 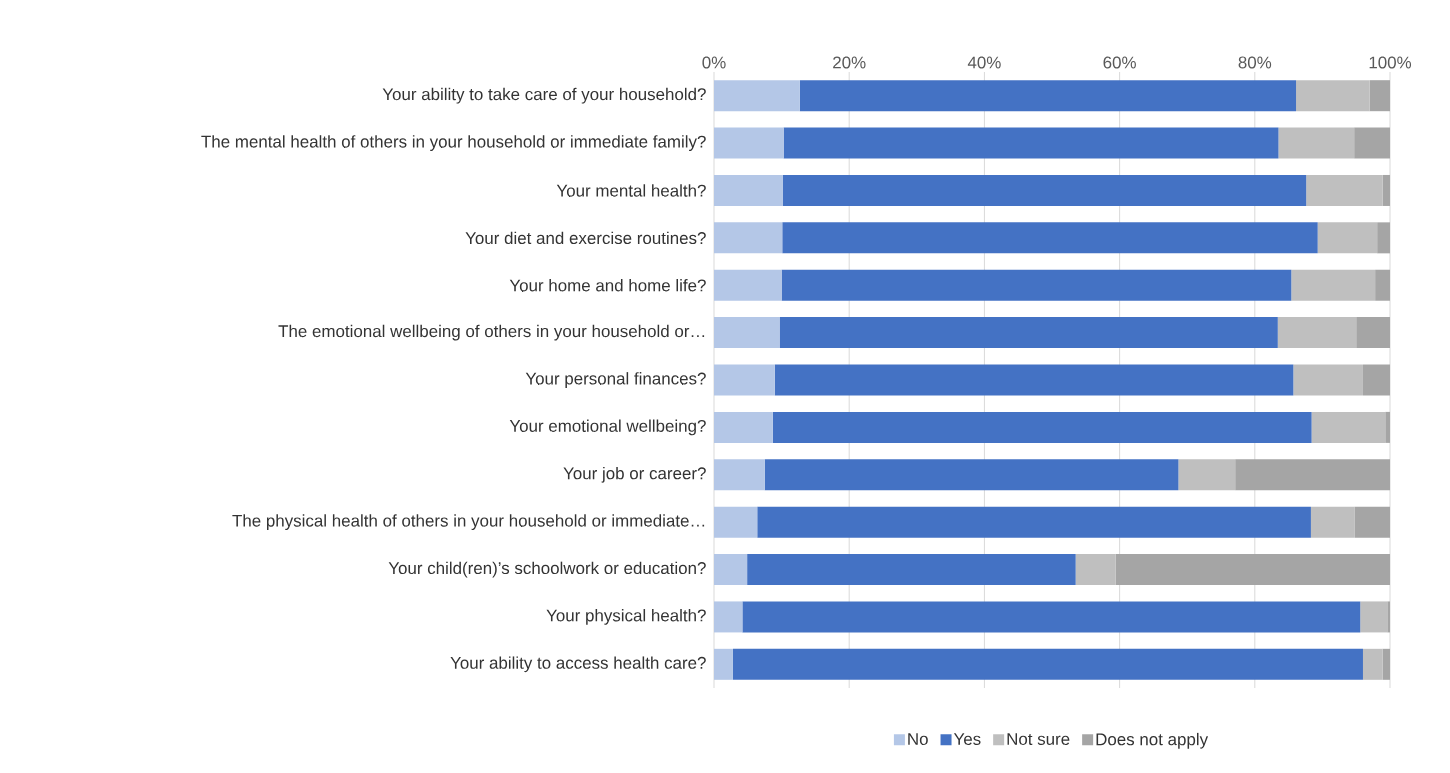 What do you see at coordinates (918, 739) in the screenshot?
I see `legend-label: No` at bounding box center [918, 739].